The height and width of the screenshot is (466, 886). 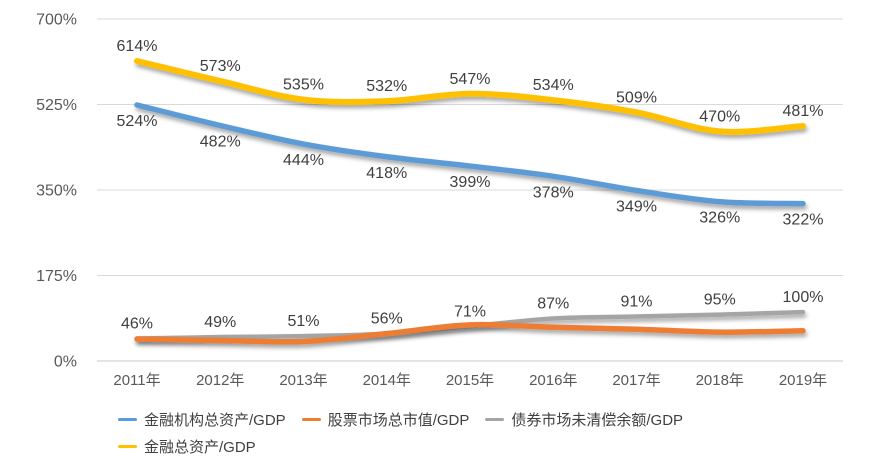 What do you see at coordinates (303, 160) in the screenshot?
I see `data-label-series-0: 444%` at bounding box center [303, 160].